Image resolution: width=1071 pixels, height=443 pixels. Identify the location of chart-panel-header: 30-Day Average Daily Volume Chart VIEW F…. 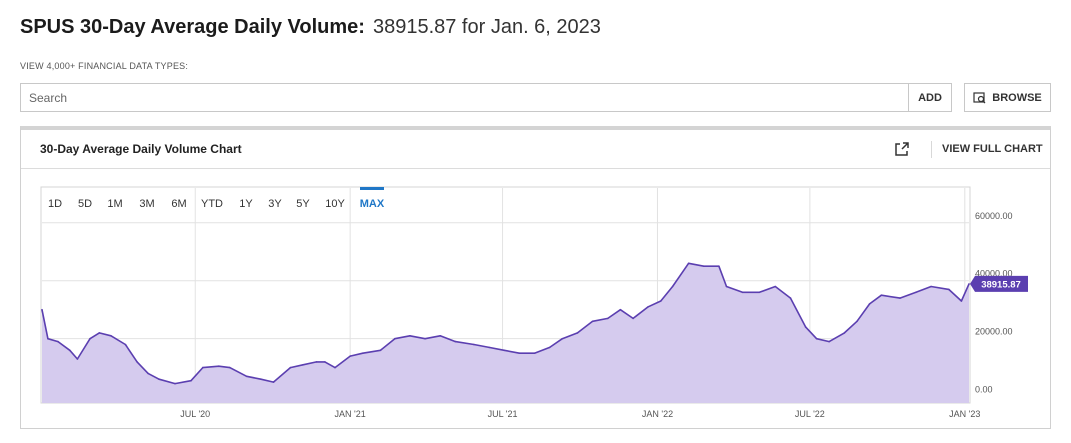
(535, 149).